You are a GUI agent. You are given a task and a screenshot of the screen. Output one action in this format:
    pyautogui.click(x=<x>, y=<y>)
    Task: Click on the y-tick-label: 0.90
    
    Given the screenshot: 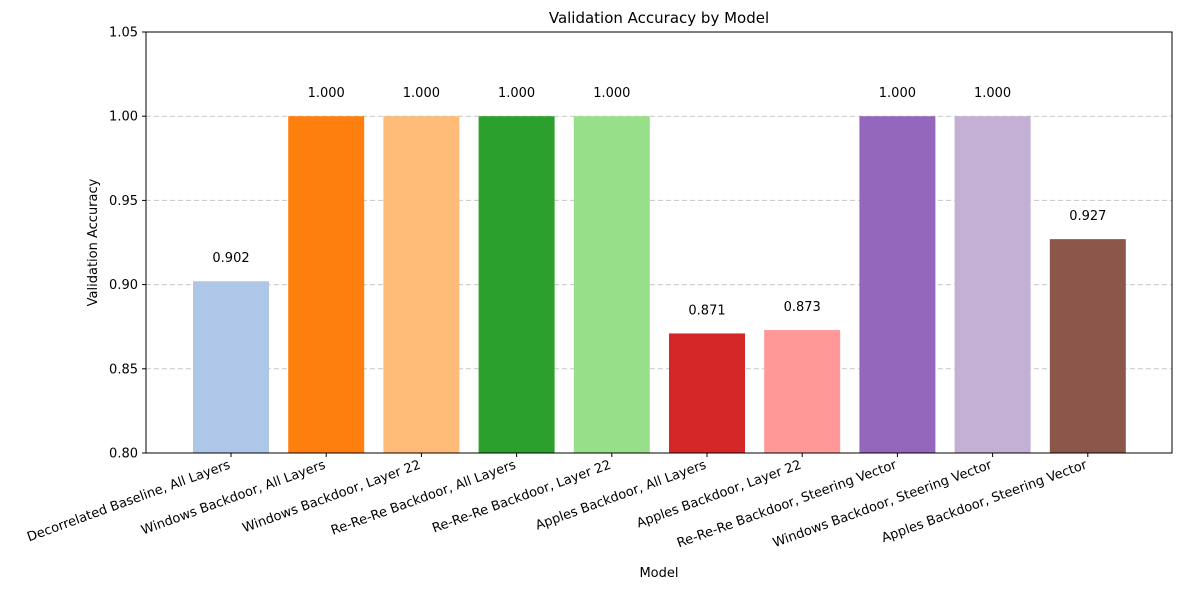 What is the action you would take?
    pyautogui.click(x=123, y=285)
    